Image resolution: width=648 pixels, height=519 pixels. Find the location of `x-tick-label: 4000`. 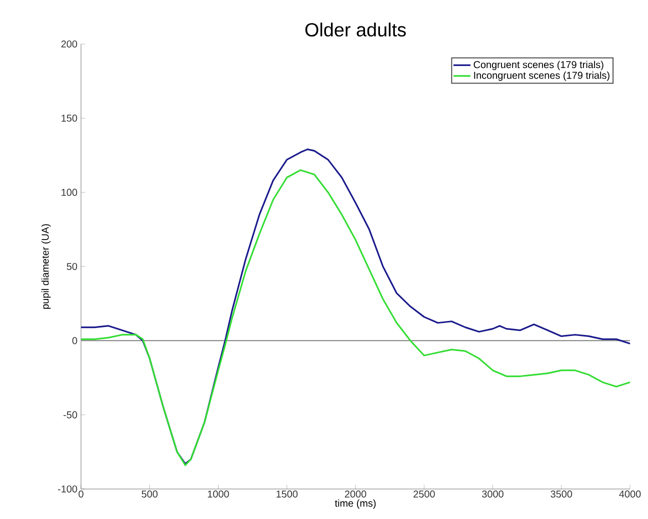

x-tick-label: 4000 is located at coordinates (630, 494).